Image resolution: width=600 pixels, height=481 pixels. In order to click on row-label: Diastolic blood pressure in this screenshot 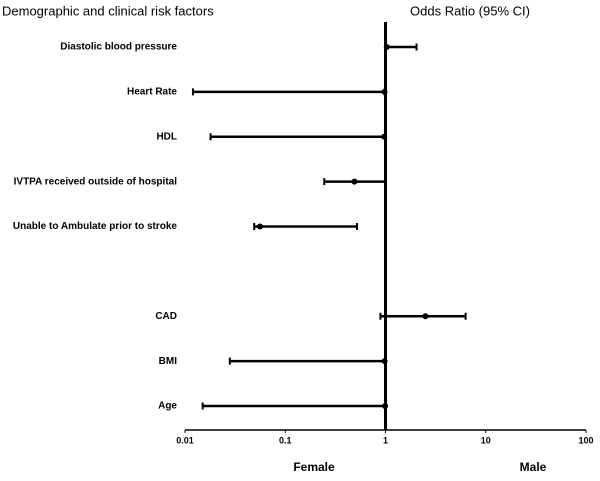, I will do `click(118, 47)`.